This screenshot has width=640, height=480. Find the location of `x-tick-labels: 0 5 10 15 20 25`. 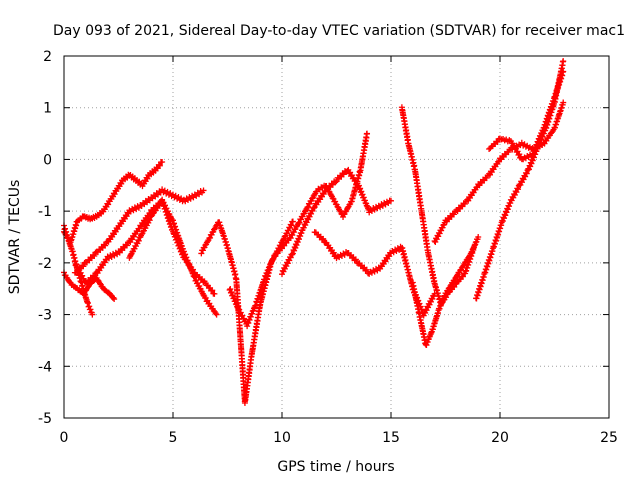

x-tick-labels: 0 5 10 15 20 25 is located at coordinates (339, 438).